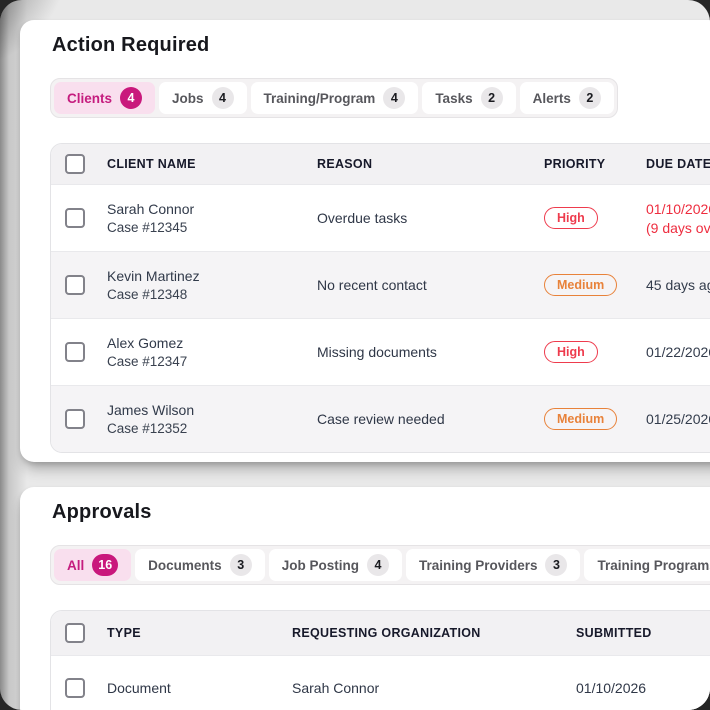 Image resolution: width=710 pixels, height=710 pixels. What do you see at coordinates (678, 352) in the screenshot?
I see `due-date: 01/22/2026` at bounding box center [678, 352].